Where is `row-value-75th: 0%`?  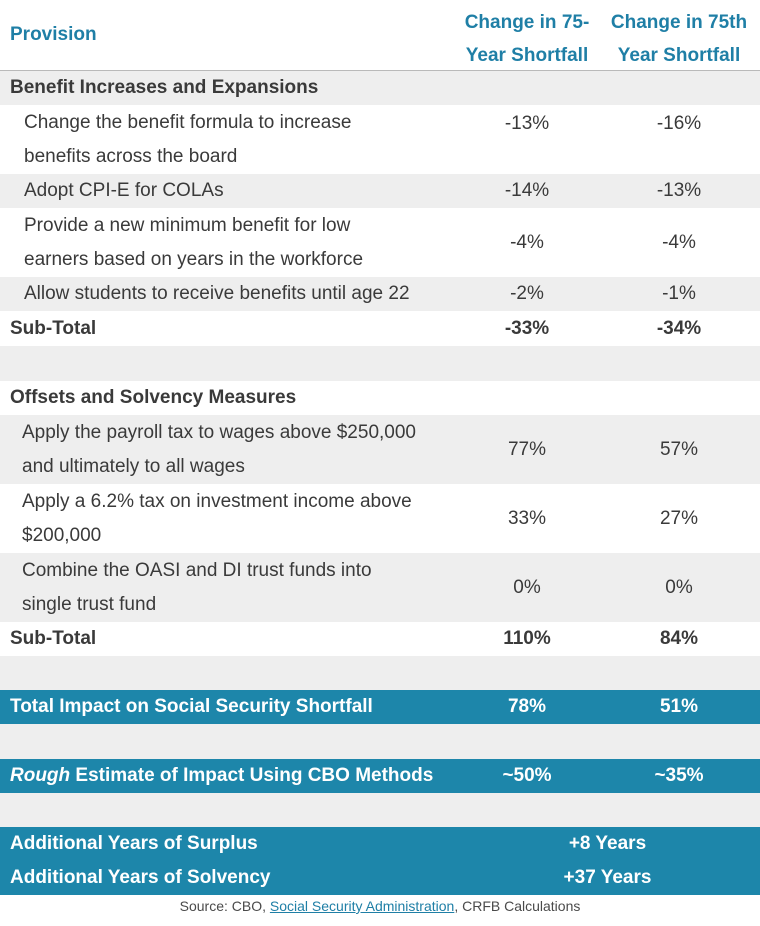 row-value-75th: 0% is located at coordinates (679, 587).